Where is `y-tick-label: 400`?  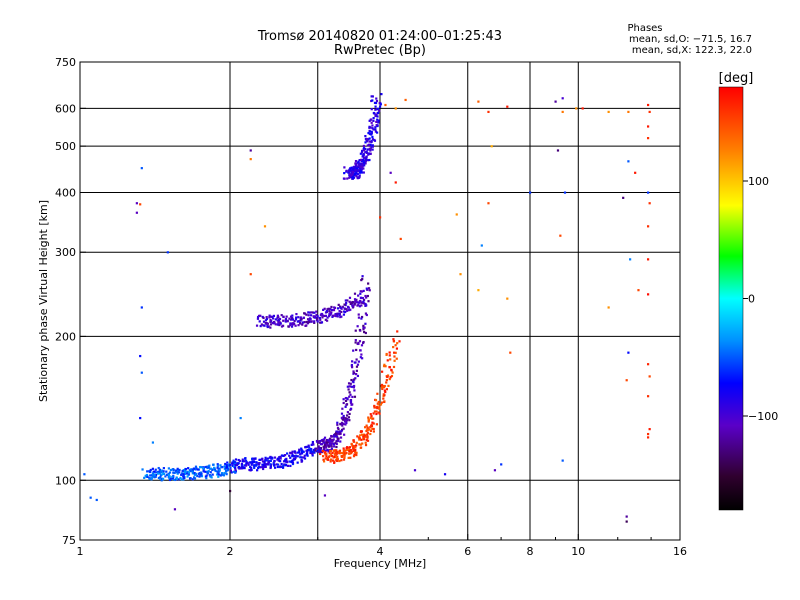 y-tick-label: 400 is located at coordinates (65, 192).